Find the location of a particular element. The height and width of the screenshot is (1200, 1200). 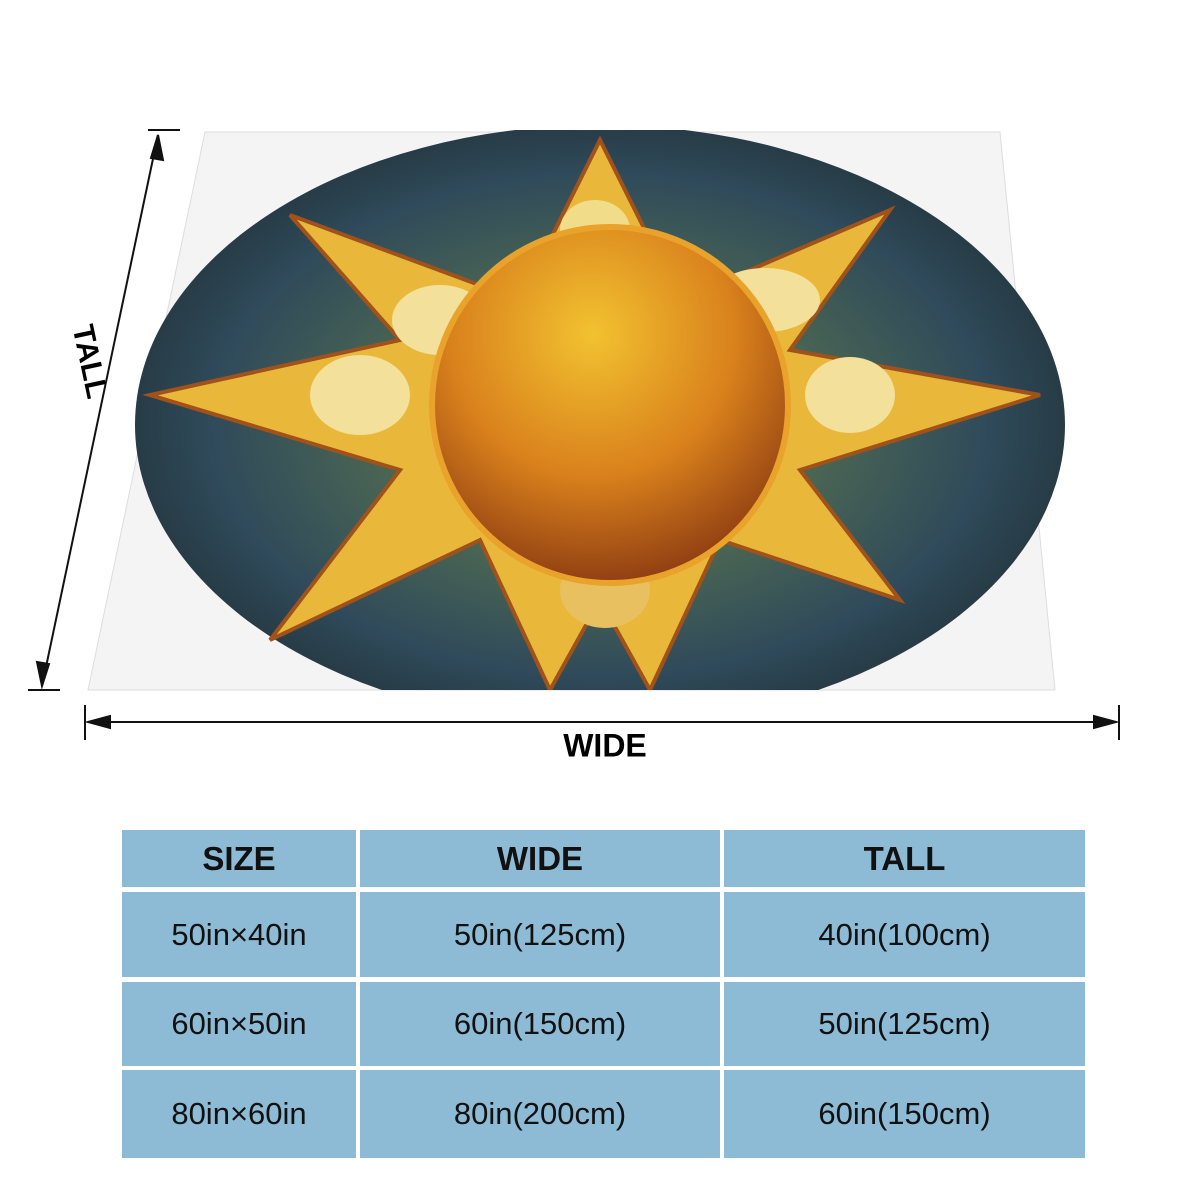

table-cell: 80in(200cm) is located at coordinates (540, 1114).